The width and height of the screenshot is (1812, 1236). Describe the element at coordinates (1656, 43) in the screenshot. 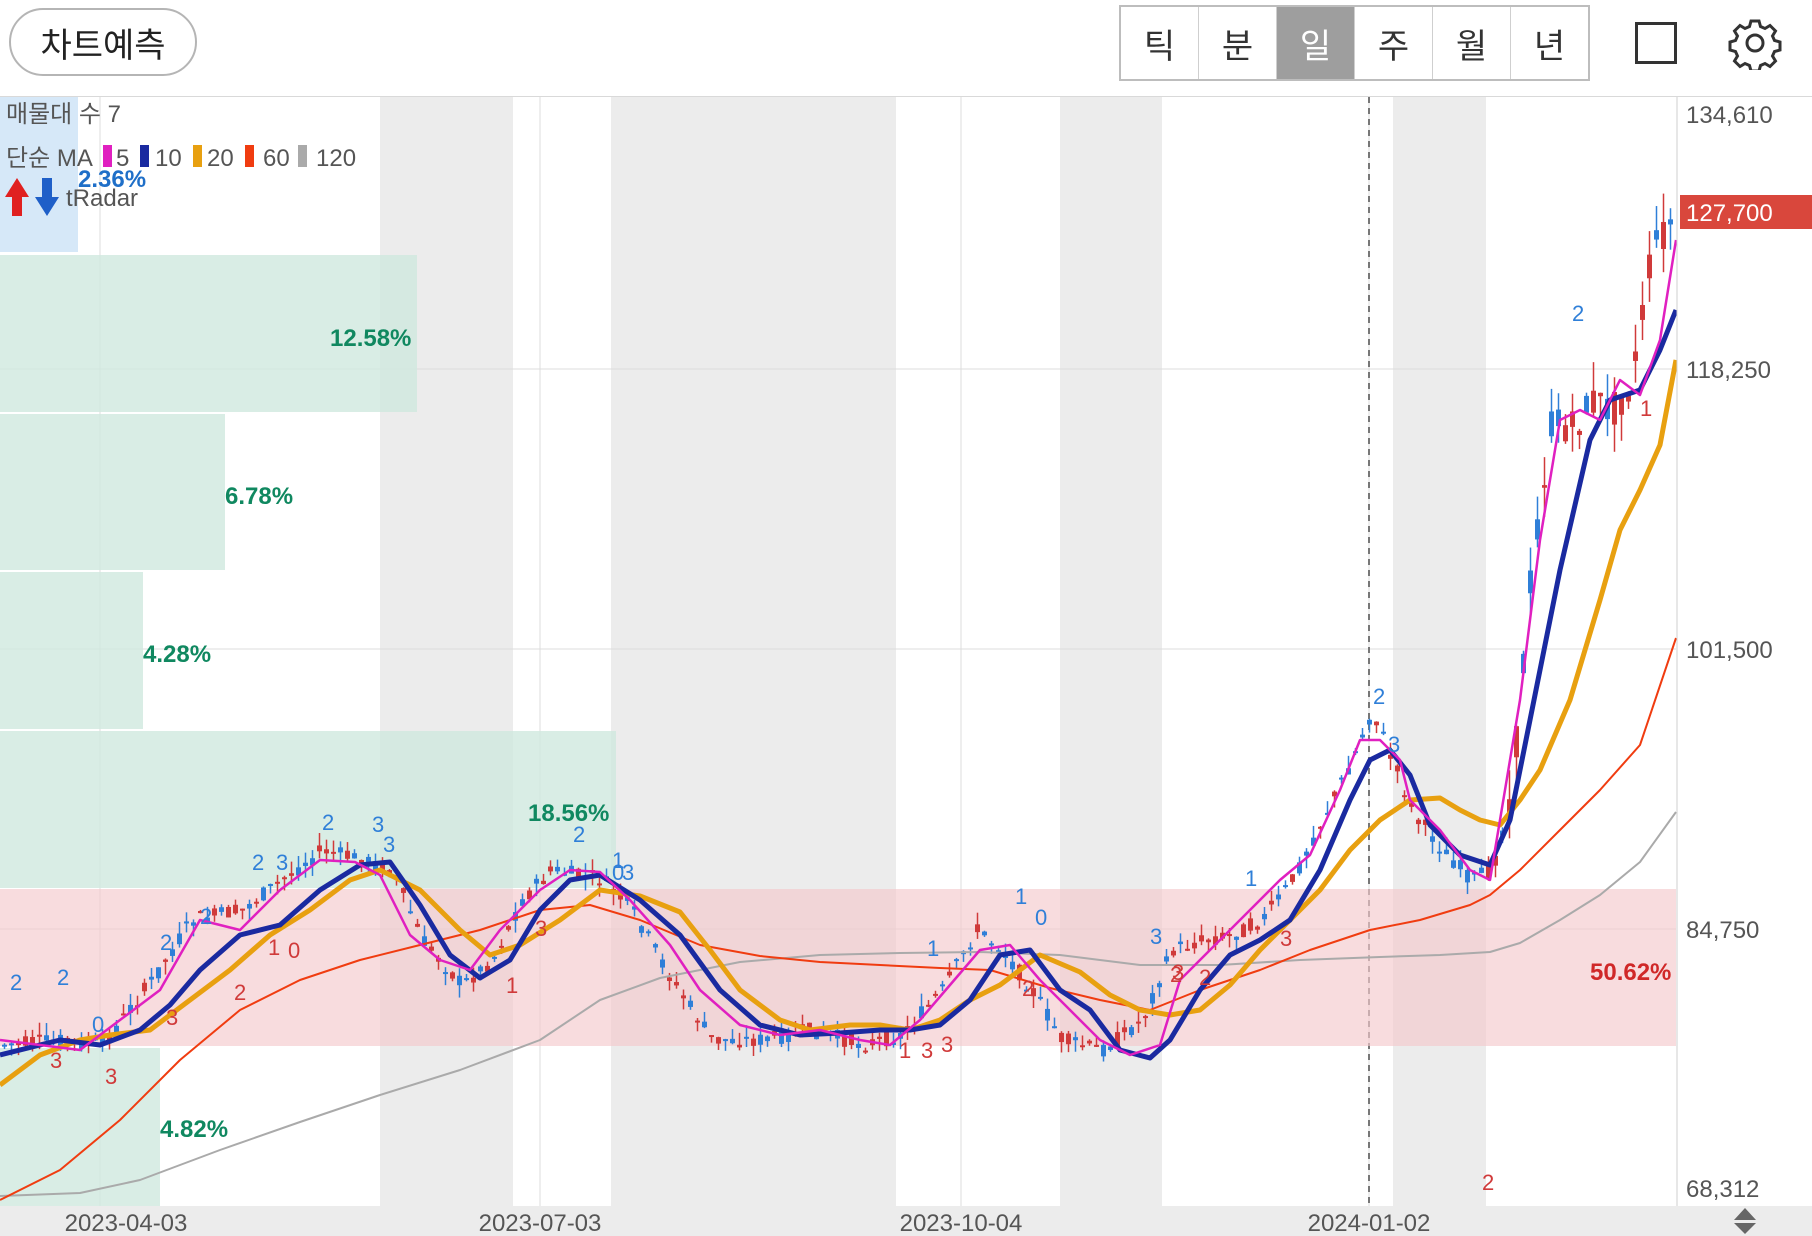

I see `checkbox-square-icon` at that location.